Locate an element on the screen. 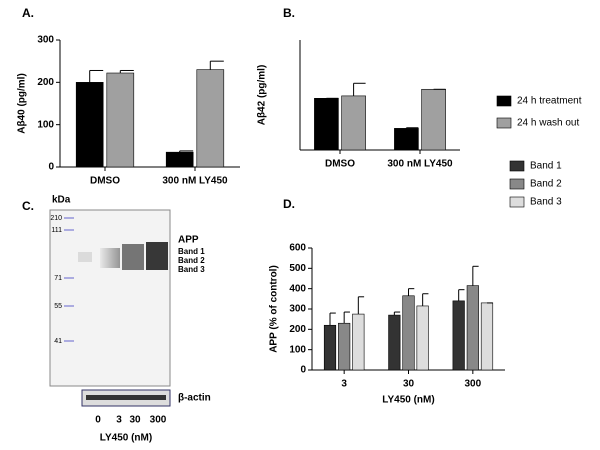 The image size is (600, 450). legend-label: Band 2 is located at coordinates (546, 184).